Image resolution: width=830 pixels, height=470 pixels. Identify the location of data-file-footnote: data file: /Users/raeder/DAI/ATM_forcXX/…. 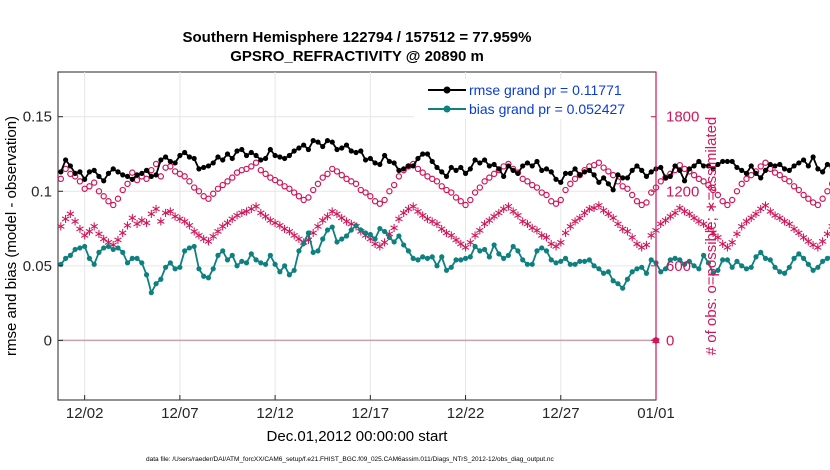
(350, 459).